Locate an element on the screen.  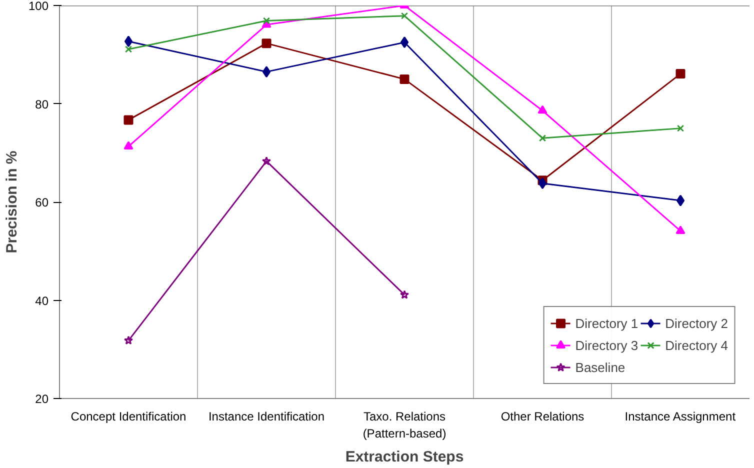
x-tick-label: Concept Identification is located at coordinates (128, 417).